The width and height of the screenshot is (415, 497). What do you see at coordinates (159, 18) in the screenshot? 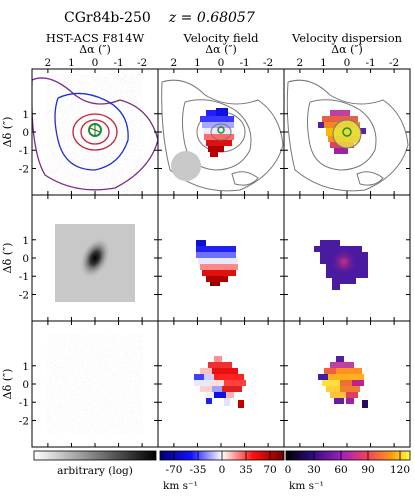
I see `figure-title: CGr84b-250 z = 0.68057` at bounding box center [159, 18].